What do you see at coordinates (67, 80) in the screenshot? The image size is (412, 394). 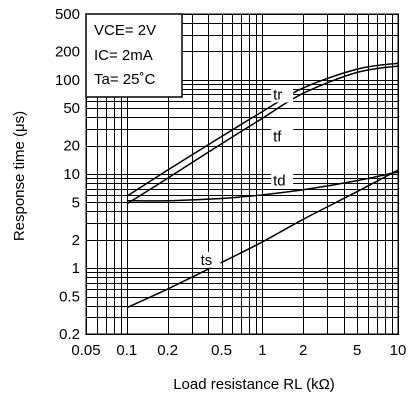 I see `y-tick-label: 100` at bounding box center [67, 80].